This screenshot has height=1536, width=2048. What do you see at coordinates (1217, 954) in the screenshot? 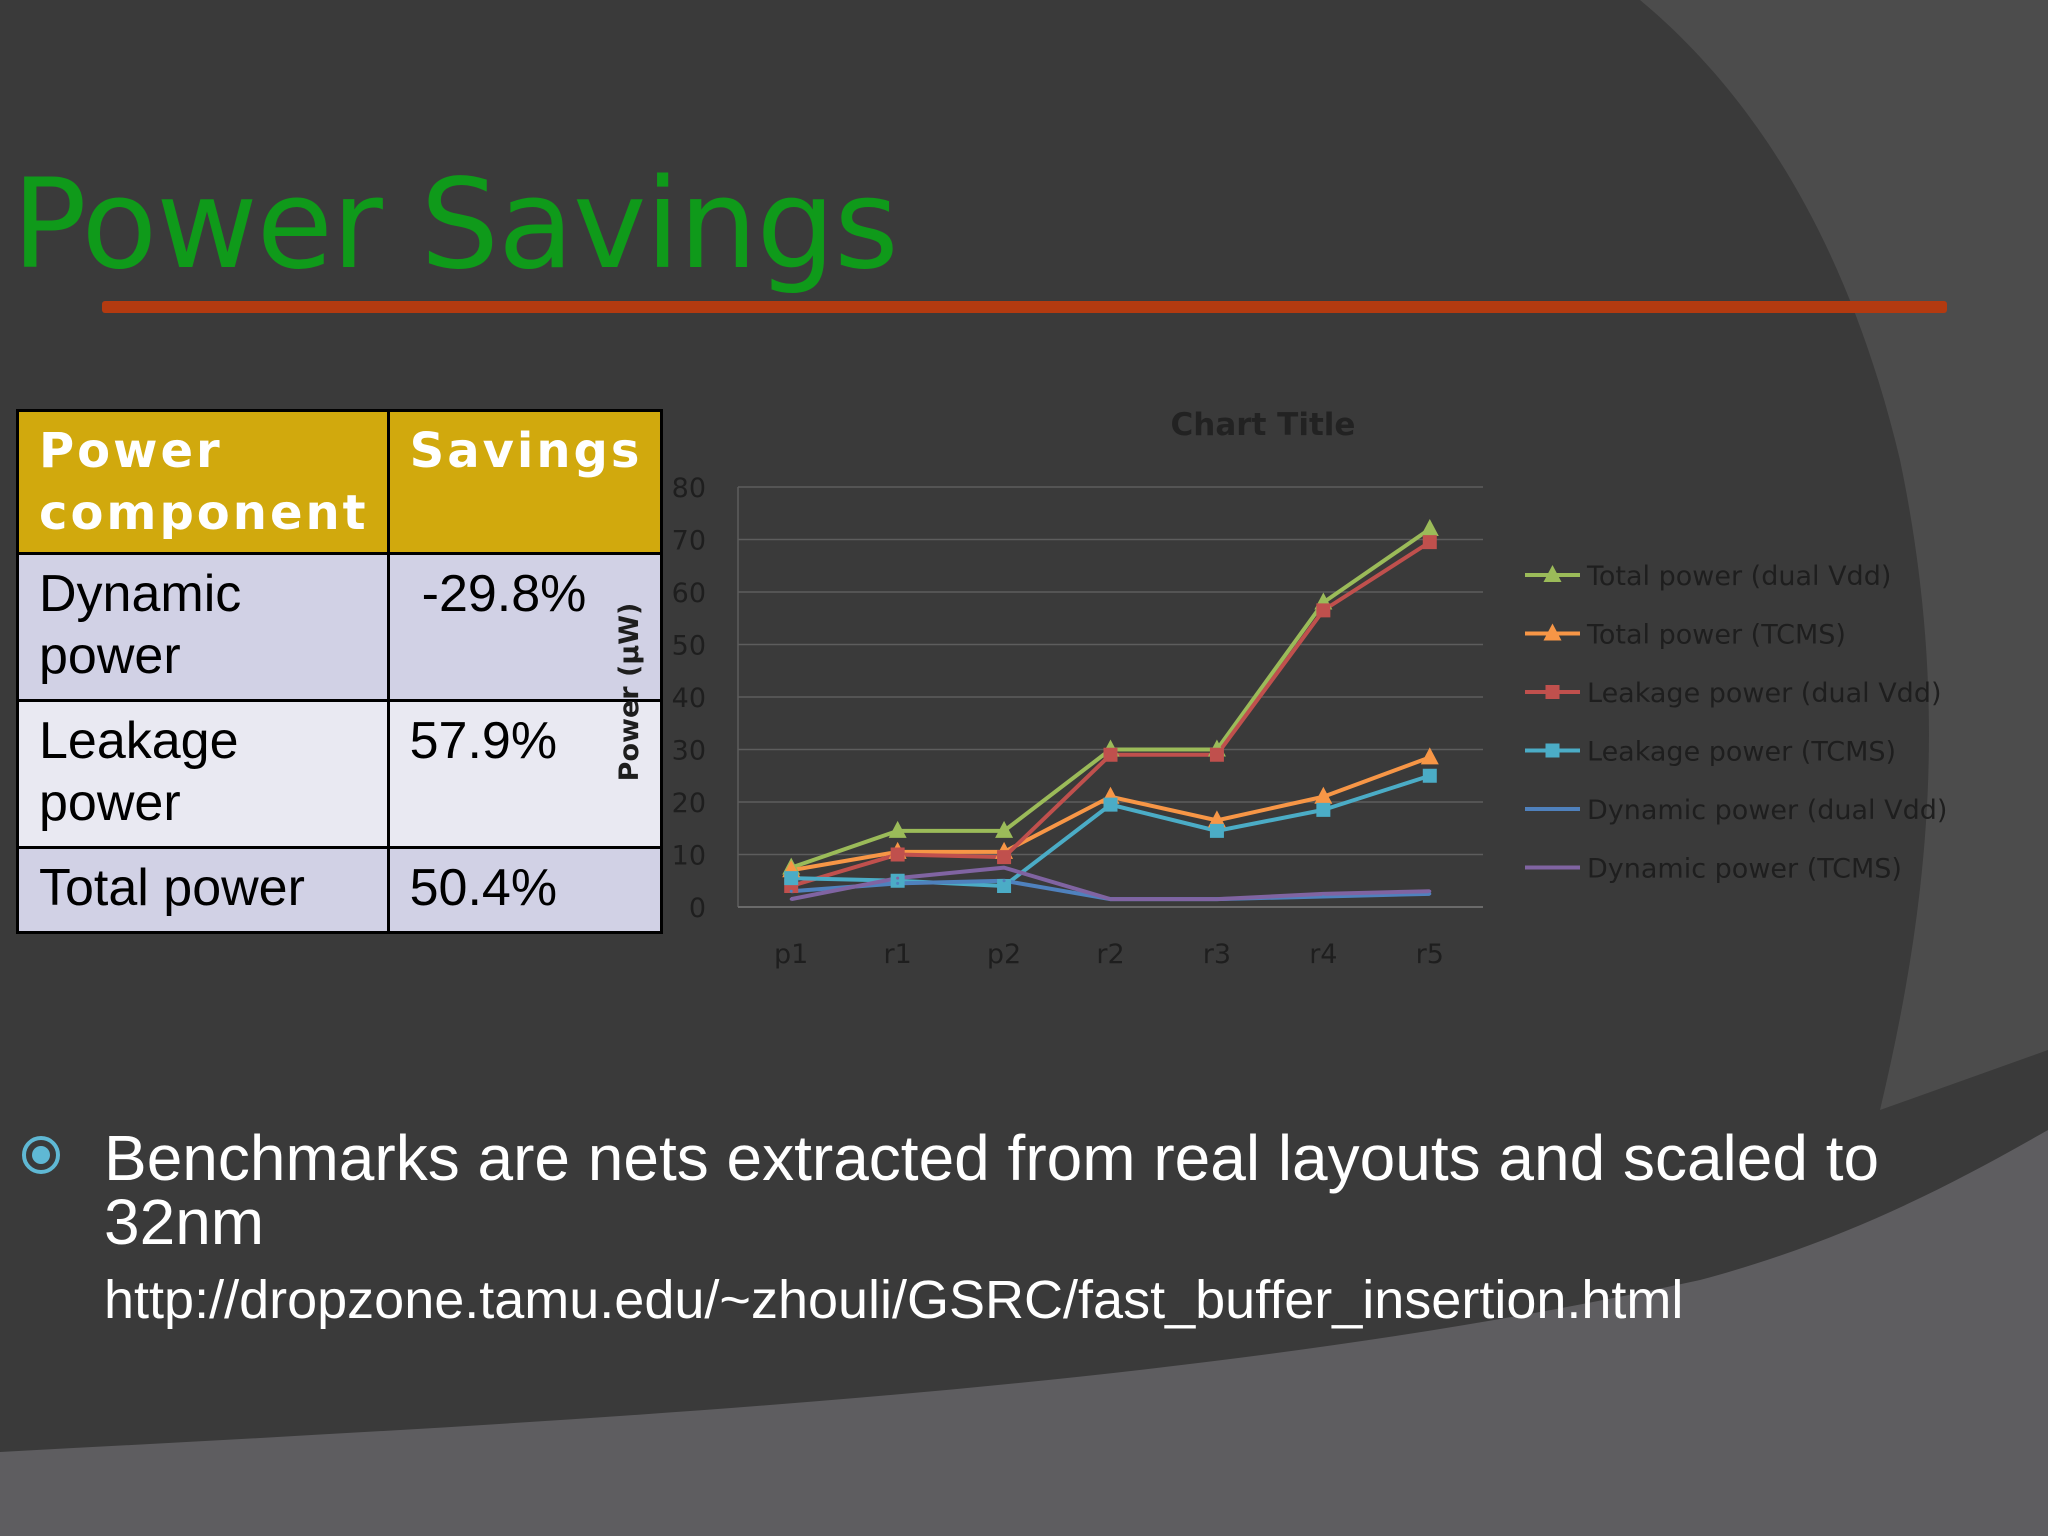
I see `x-tick-label: r3` at bounding box center [1217, 954].